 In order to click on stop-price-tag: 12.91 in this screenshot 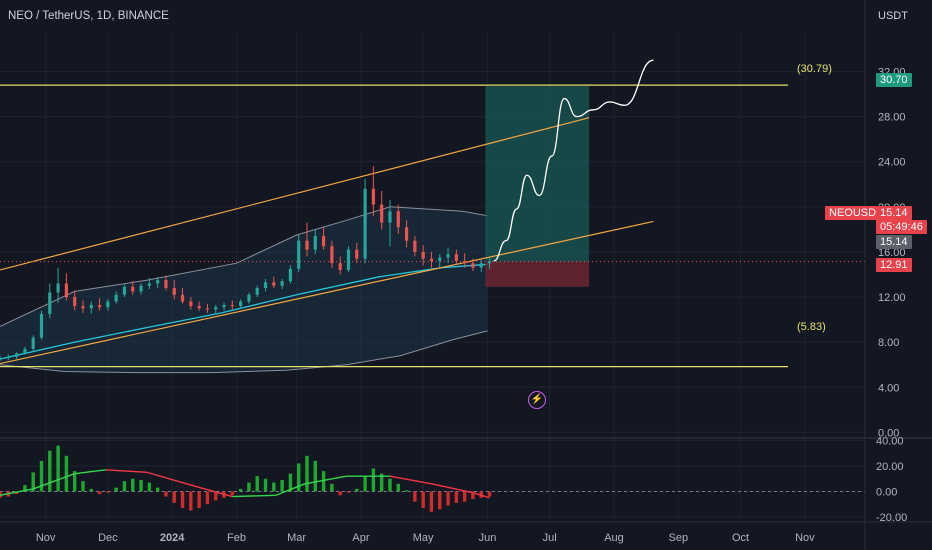, I will do `click(894, 265)`.